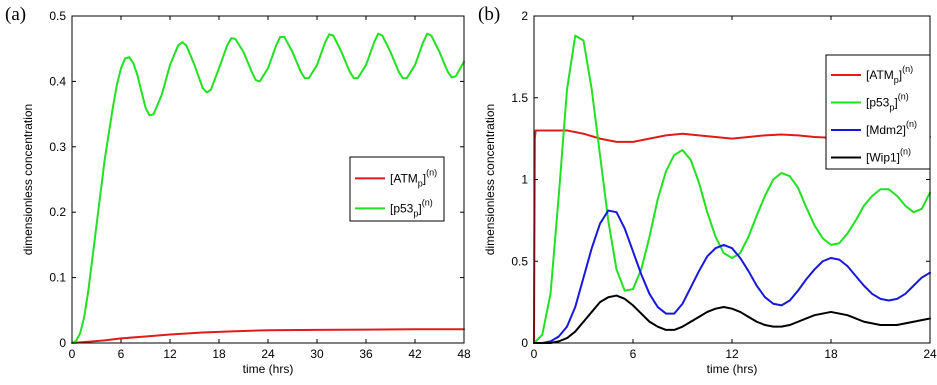  I want to click on chart-b-panel-label: (b), so click(489, 14).